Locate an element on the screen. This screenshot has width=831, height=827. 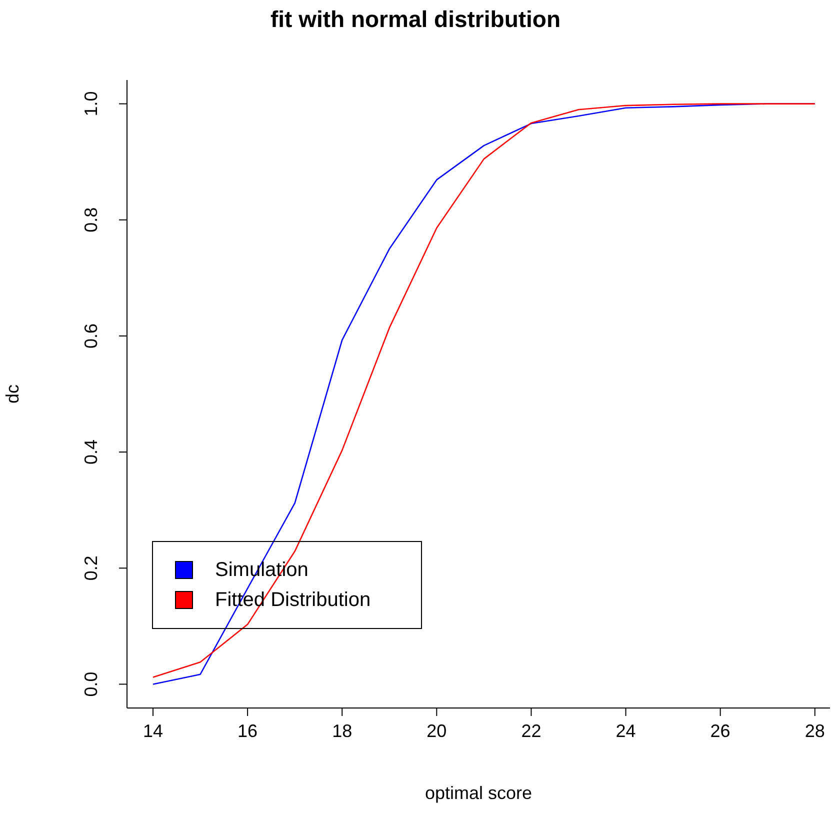
x-tick-label: 26 is located at coordinates (720, 730).